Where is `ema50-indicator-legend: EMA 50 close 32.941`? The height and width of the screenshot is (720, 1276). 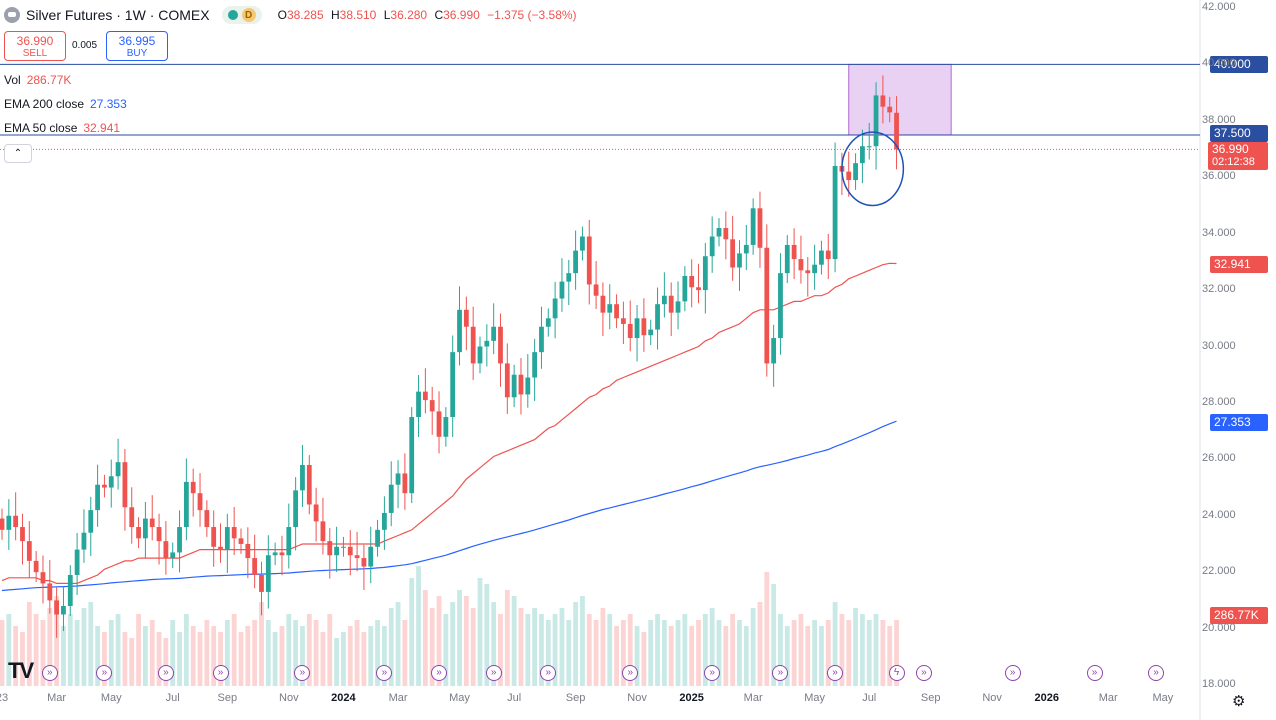 ema50-indicator-legend: EMA 50 close 32.941 is located at coordinates (62, 128).